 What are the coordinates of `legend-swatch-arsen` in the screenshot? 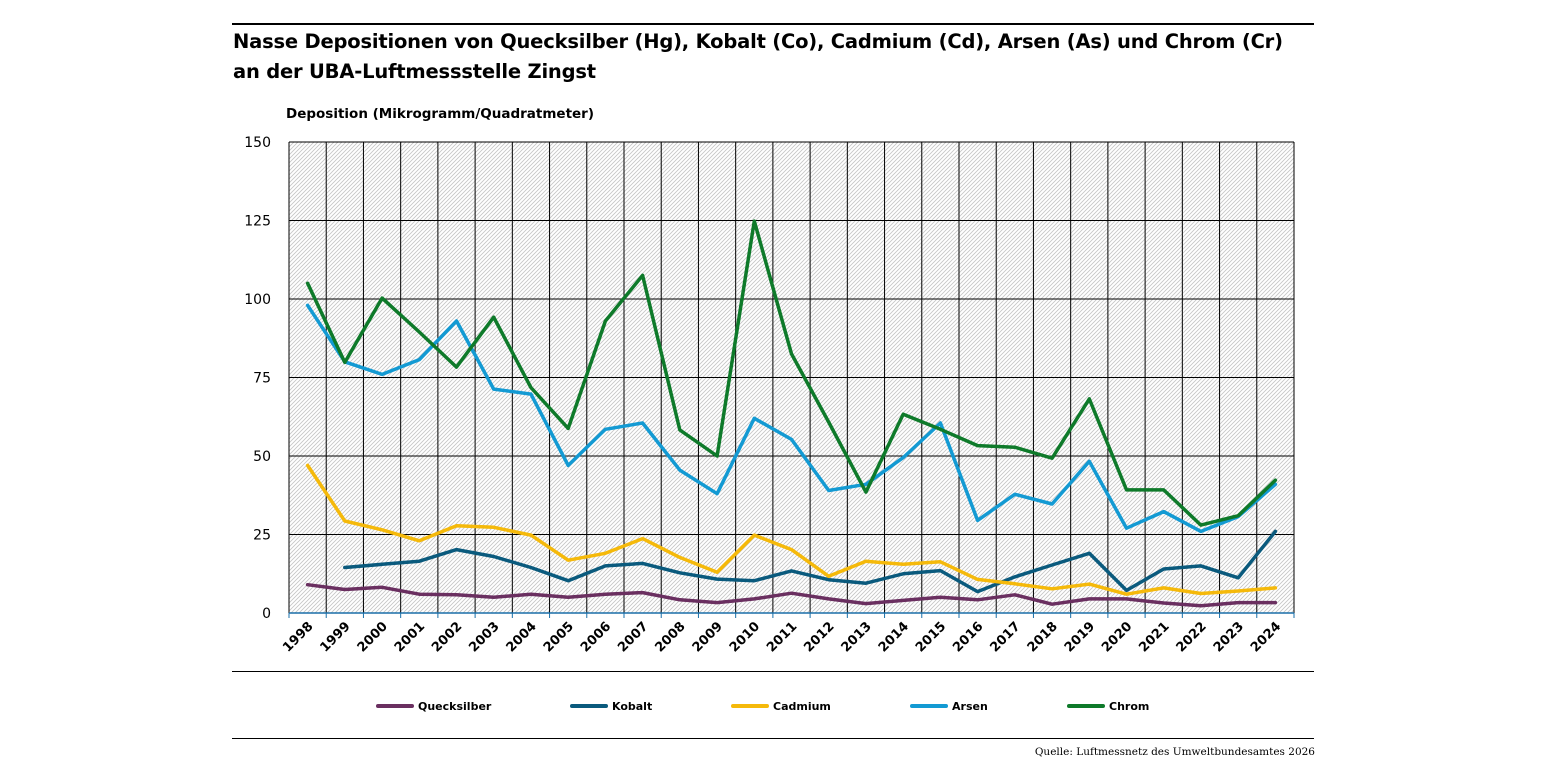 It's located at (929, 706).